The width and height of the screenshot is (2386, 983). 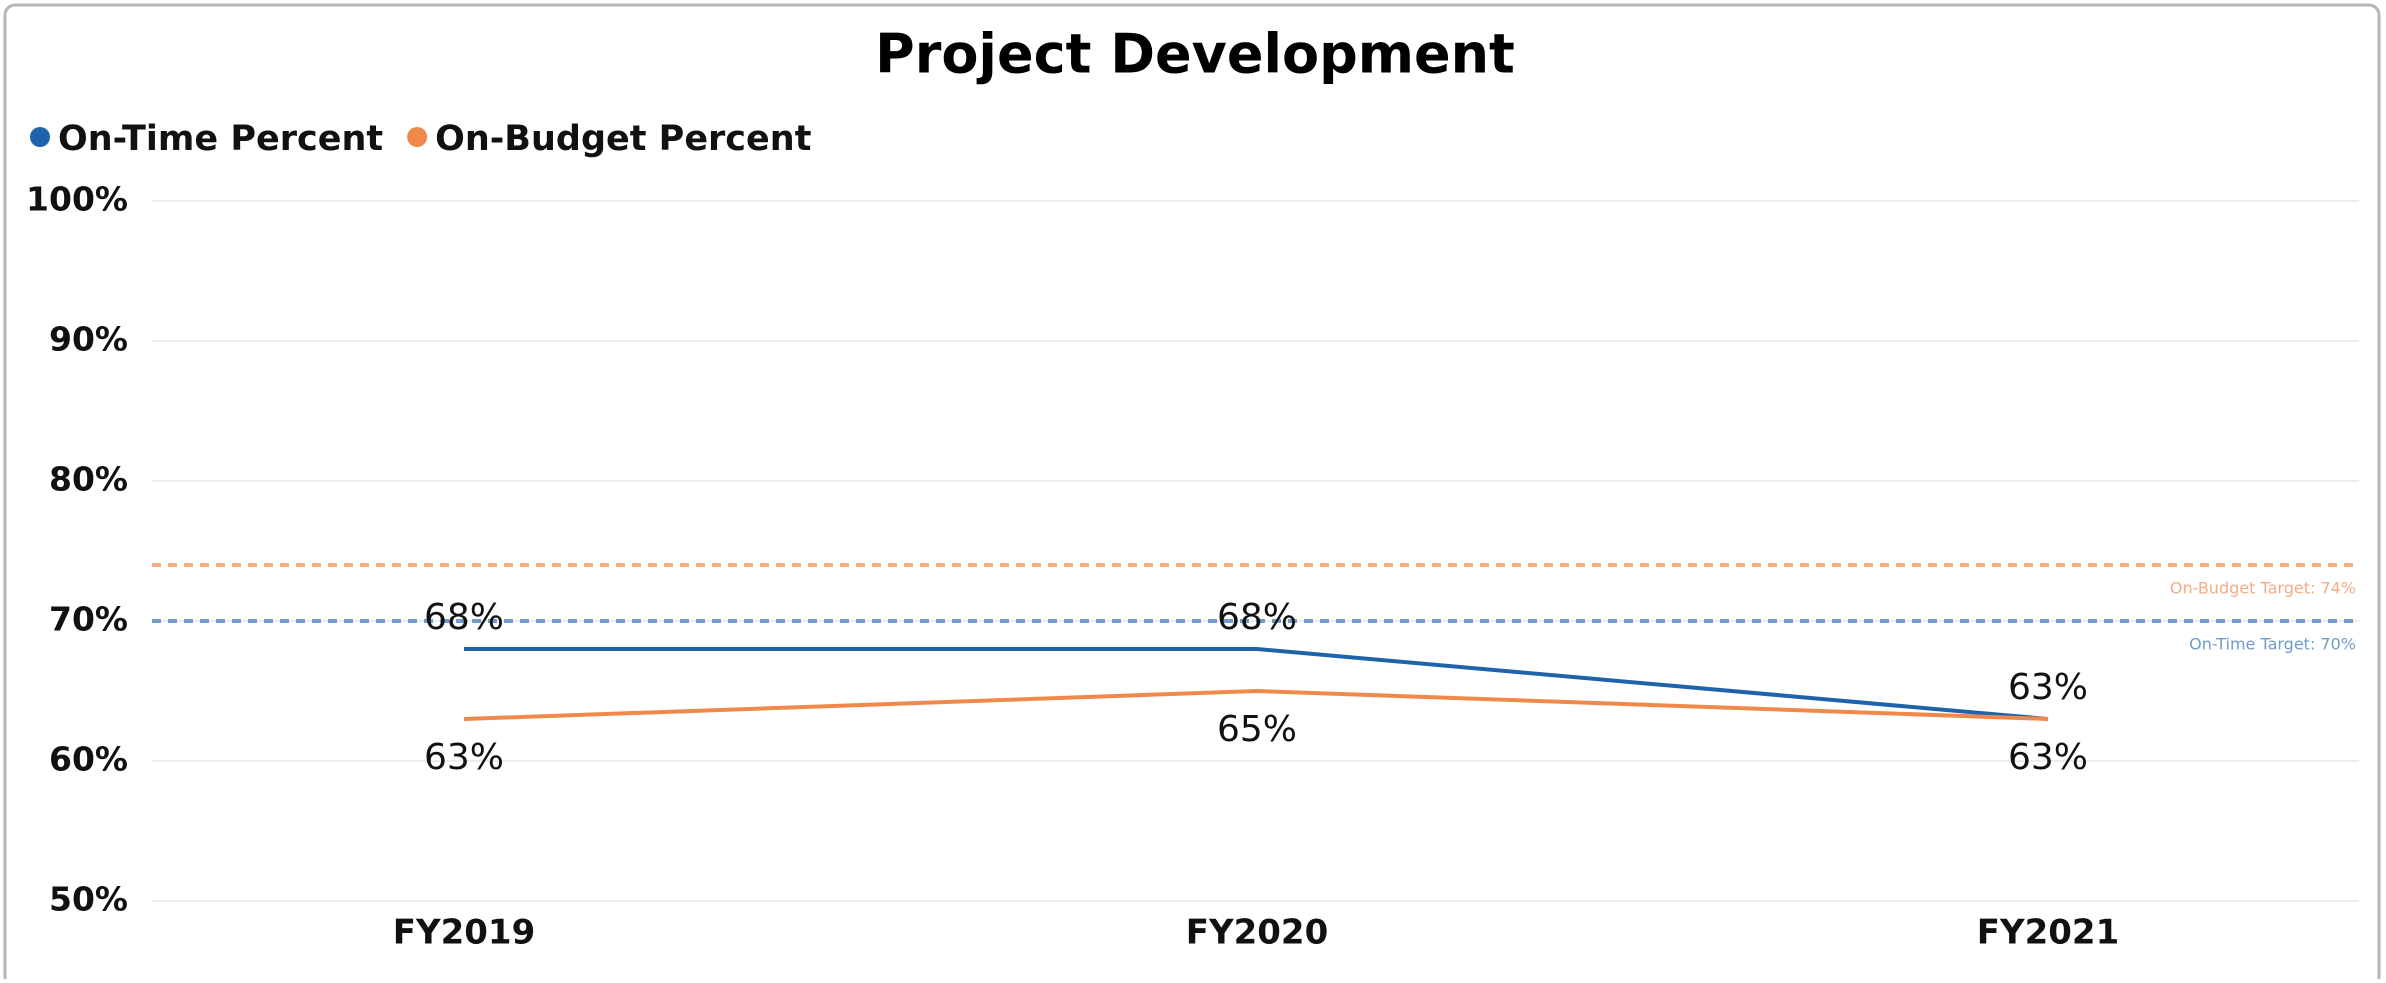 What do you see at coordinates (88, 619) in the screenshot?
I see `y-tick-label: 70%` at bounding box center [88, 619].